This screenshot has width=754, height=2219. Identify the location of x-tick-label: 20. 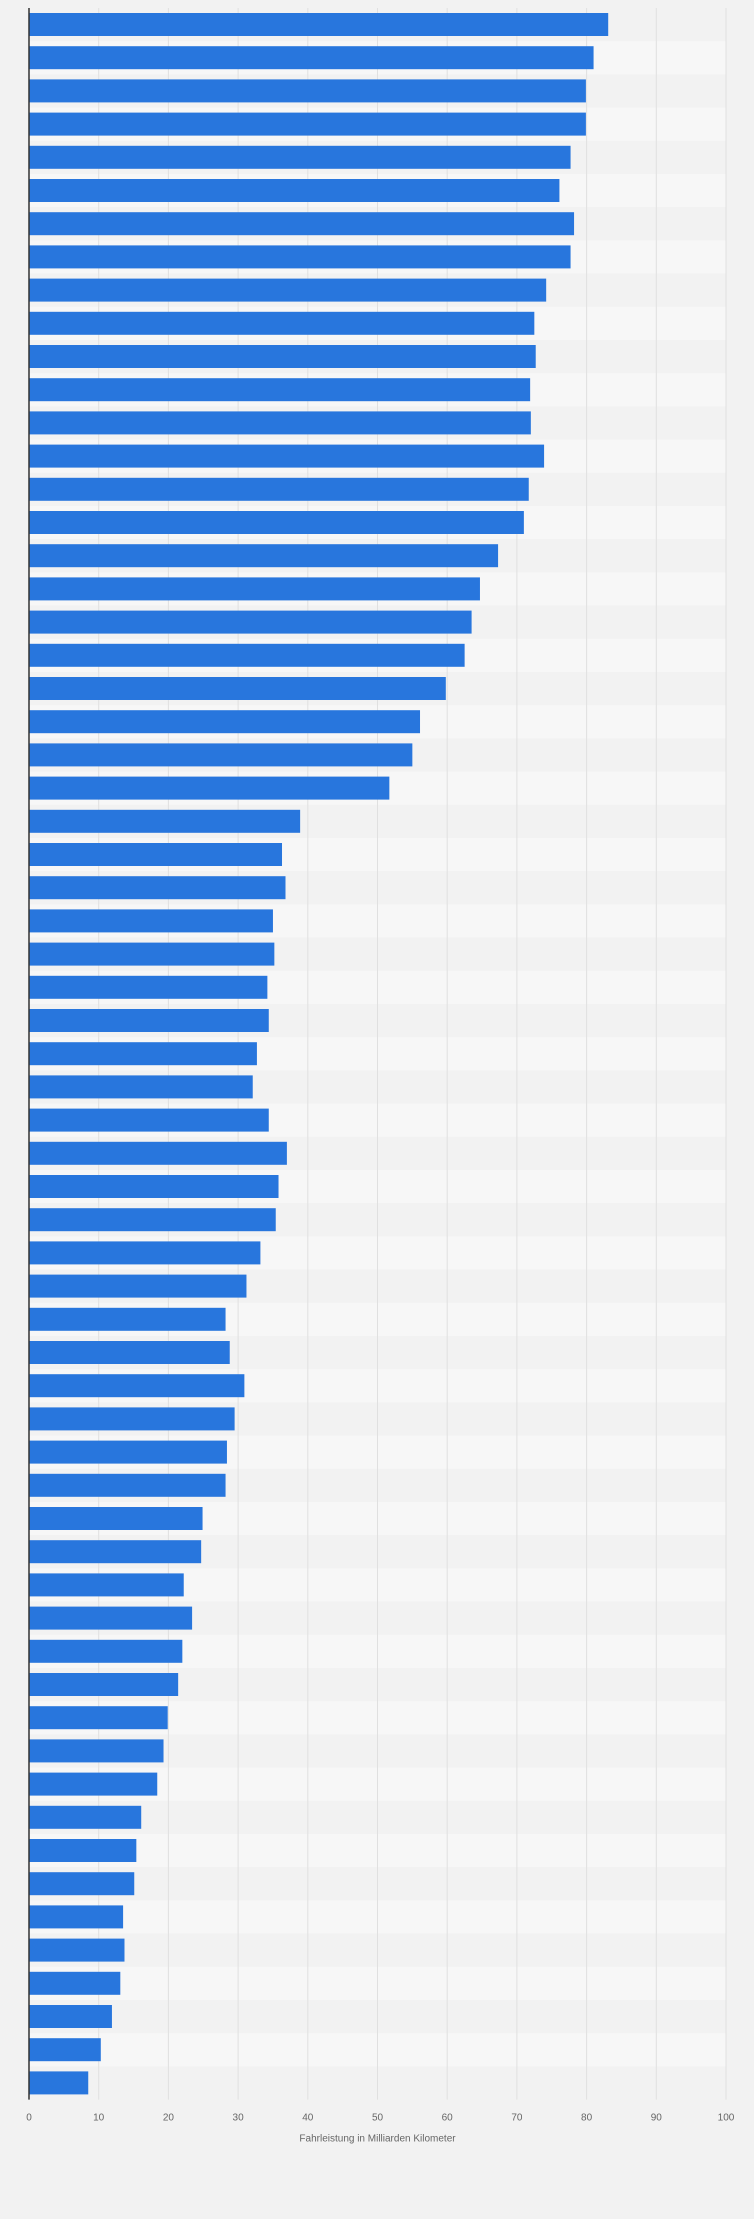
(169, 2118).